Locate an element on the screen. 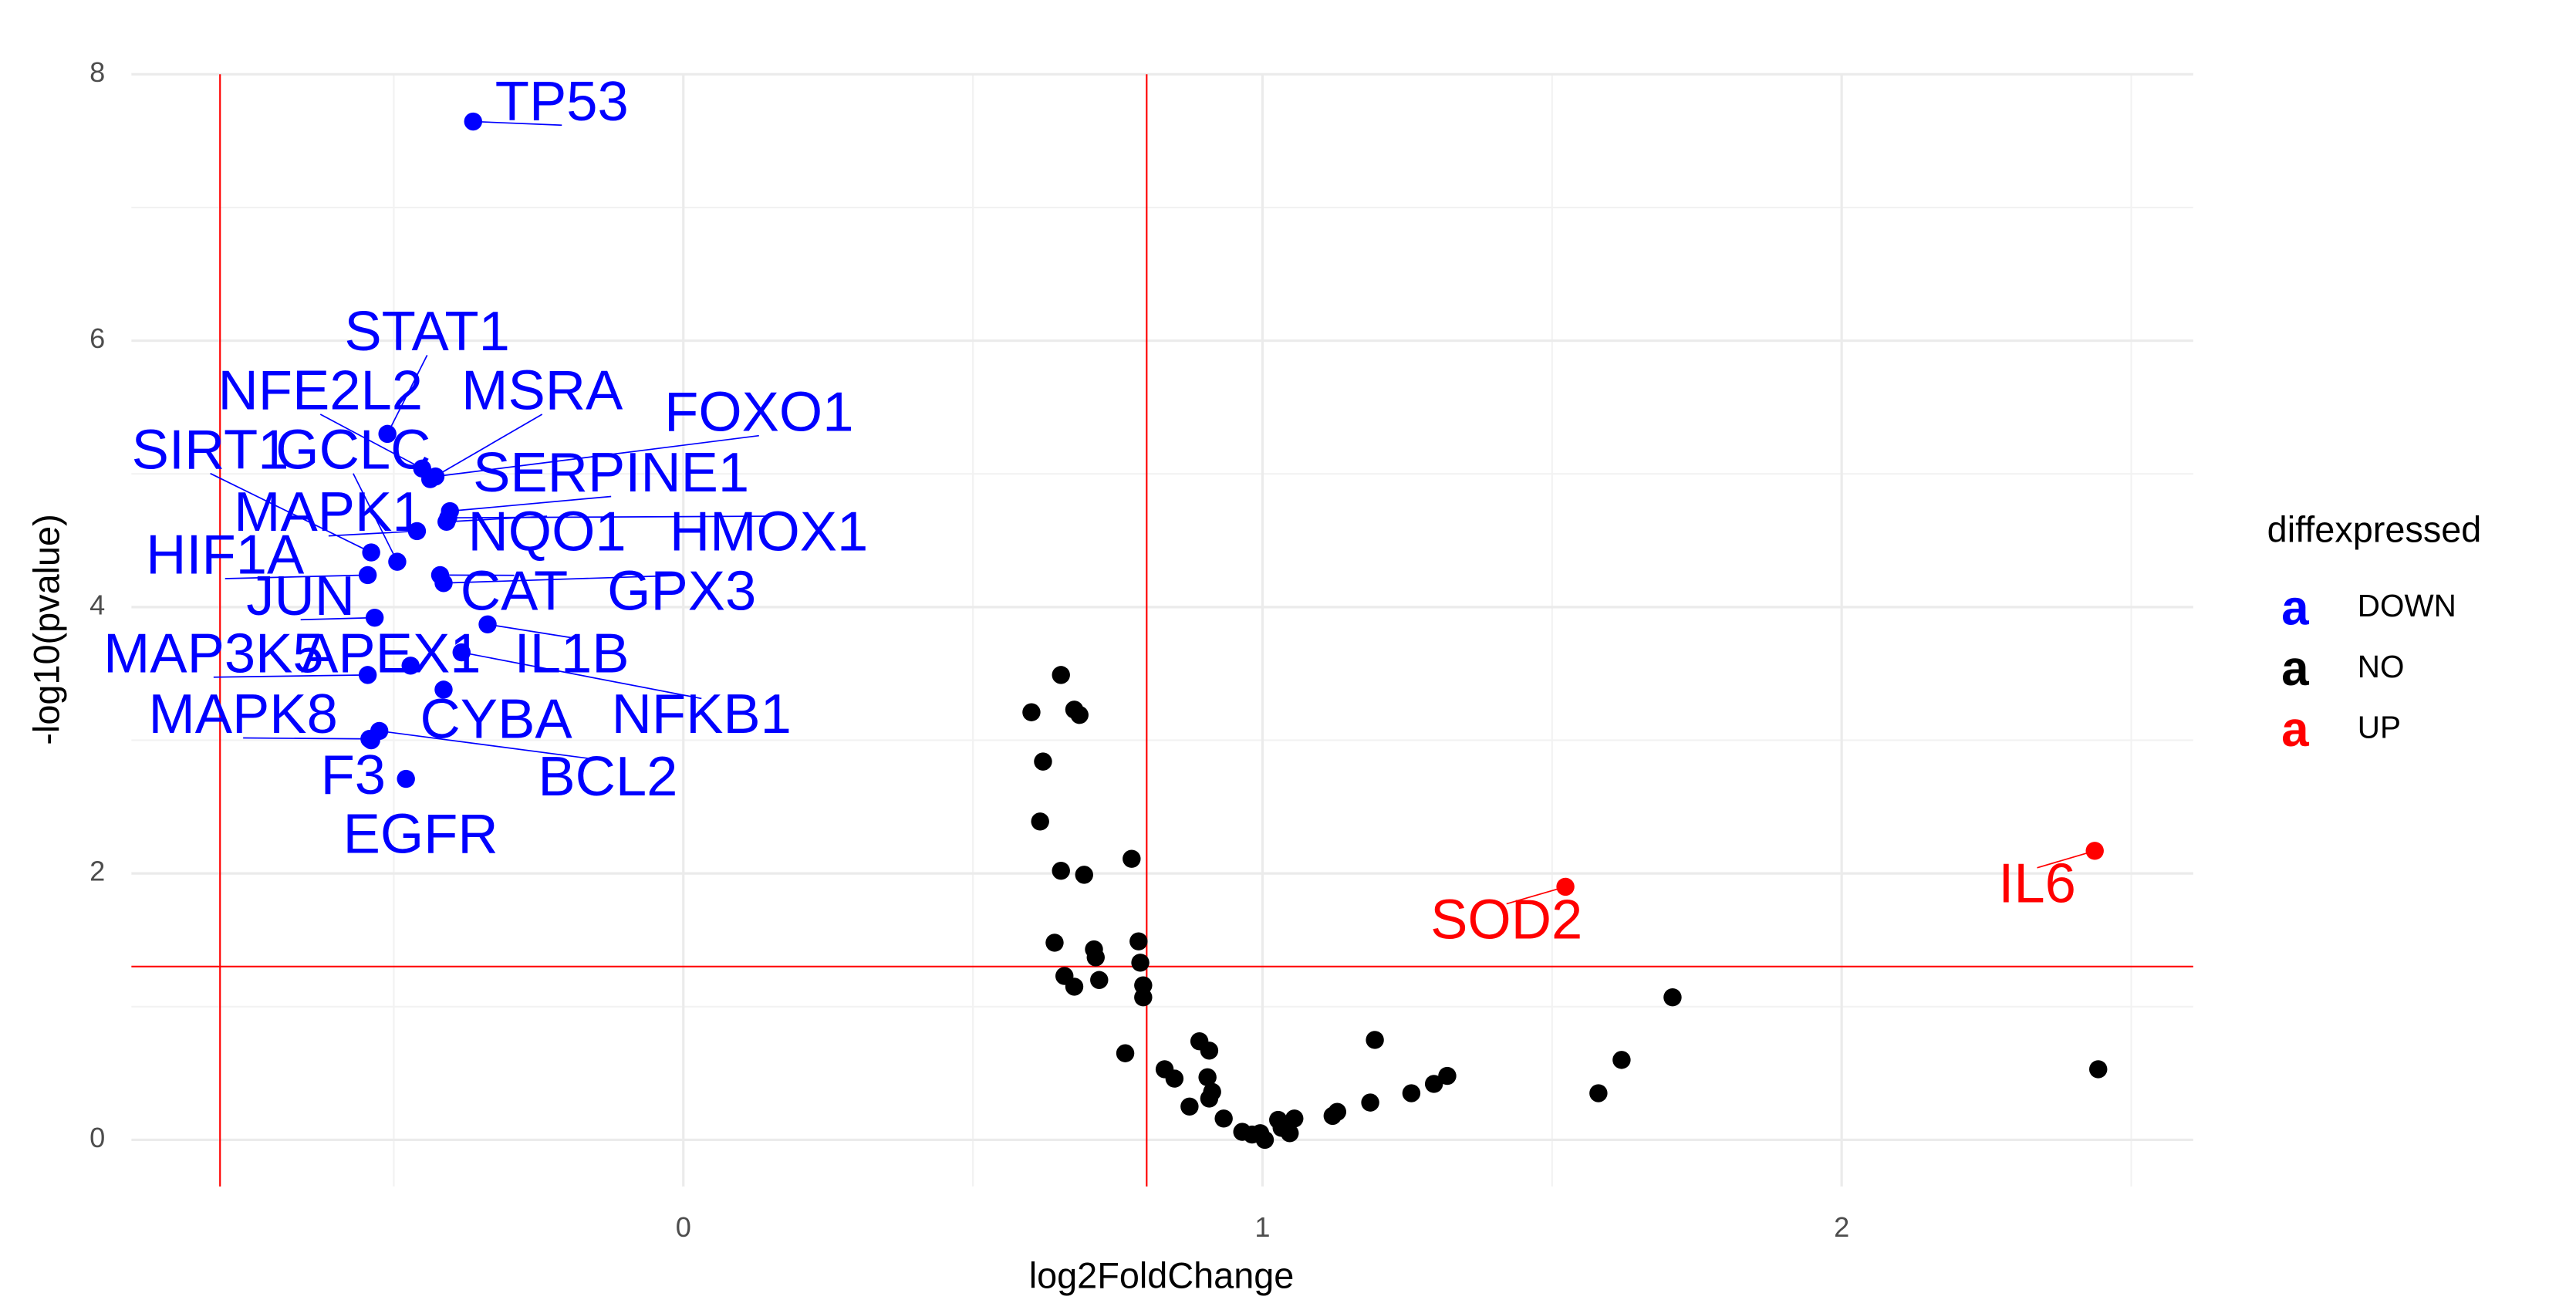 The image size is (2576, 1310). x-tick-label: 1 is located at coordinates (1262, 1227).